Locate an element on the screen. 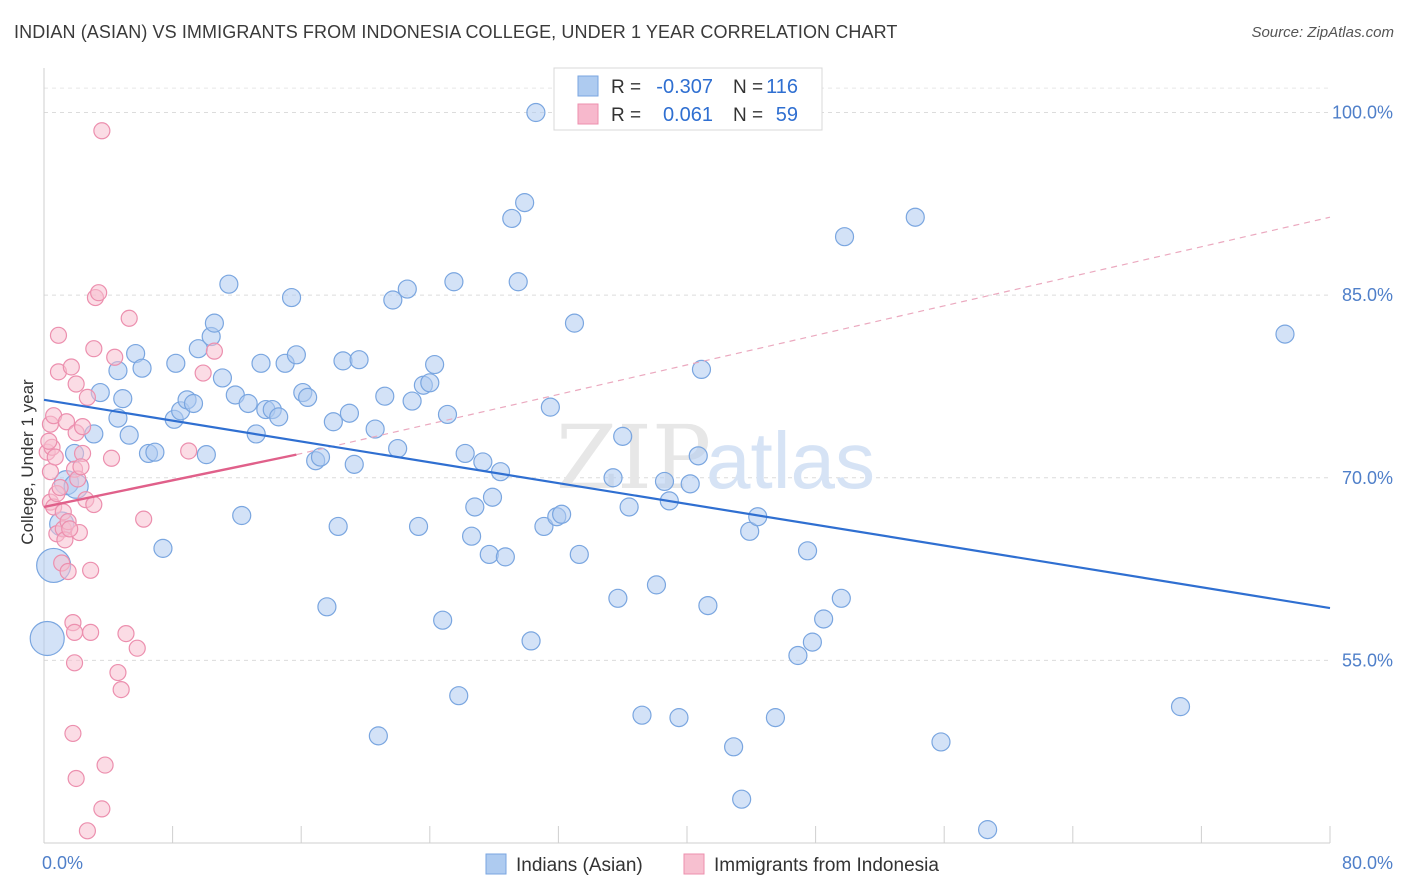  stats-n-label-blue: N = is located at coordinates (748, 87).